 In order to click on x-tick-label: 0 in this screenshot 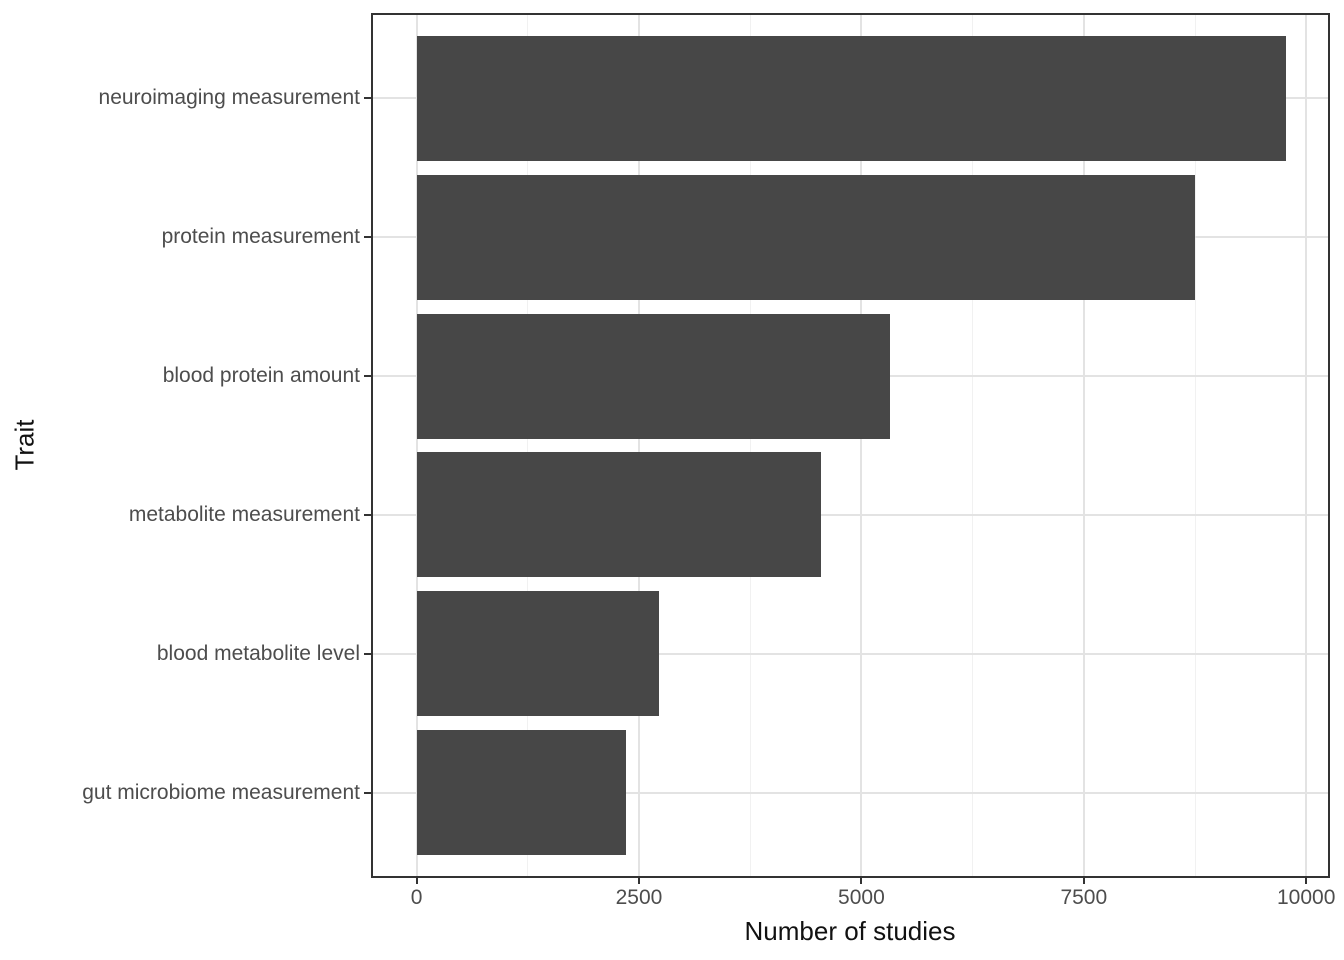, I will do `click(416, 897)`.